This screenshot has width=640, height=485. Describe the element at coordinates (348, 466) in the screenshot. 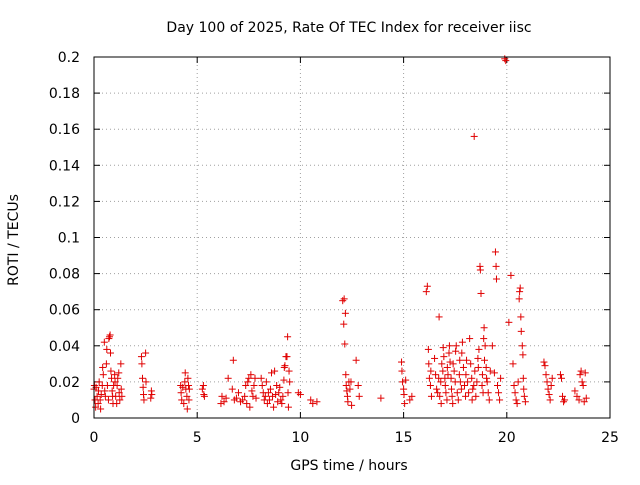

I see `x-axis-label: GPS time / hours` at that location.